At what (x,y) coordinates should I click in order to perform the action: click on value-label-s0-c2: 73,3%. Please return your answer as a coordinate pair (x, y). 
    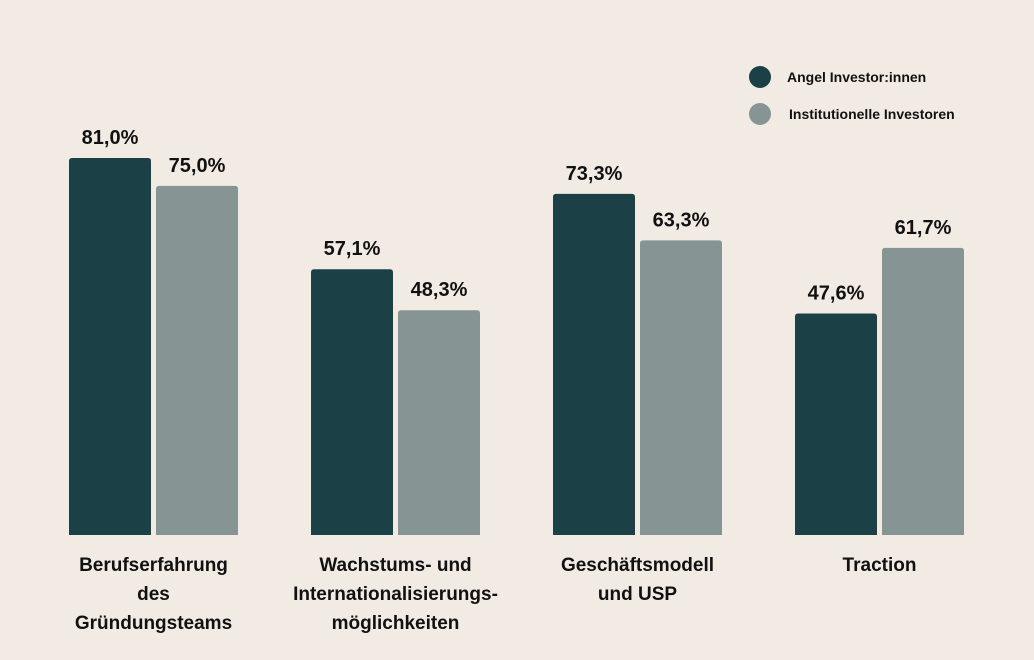
    Looking at the image, I should click on (594, 174).